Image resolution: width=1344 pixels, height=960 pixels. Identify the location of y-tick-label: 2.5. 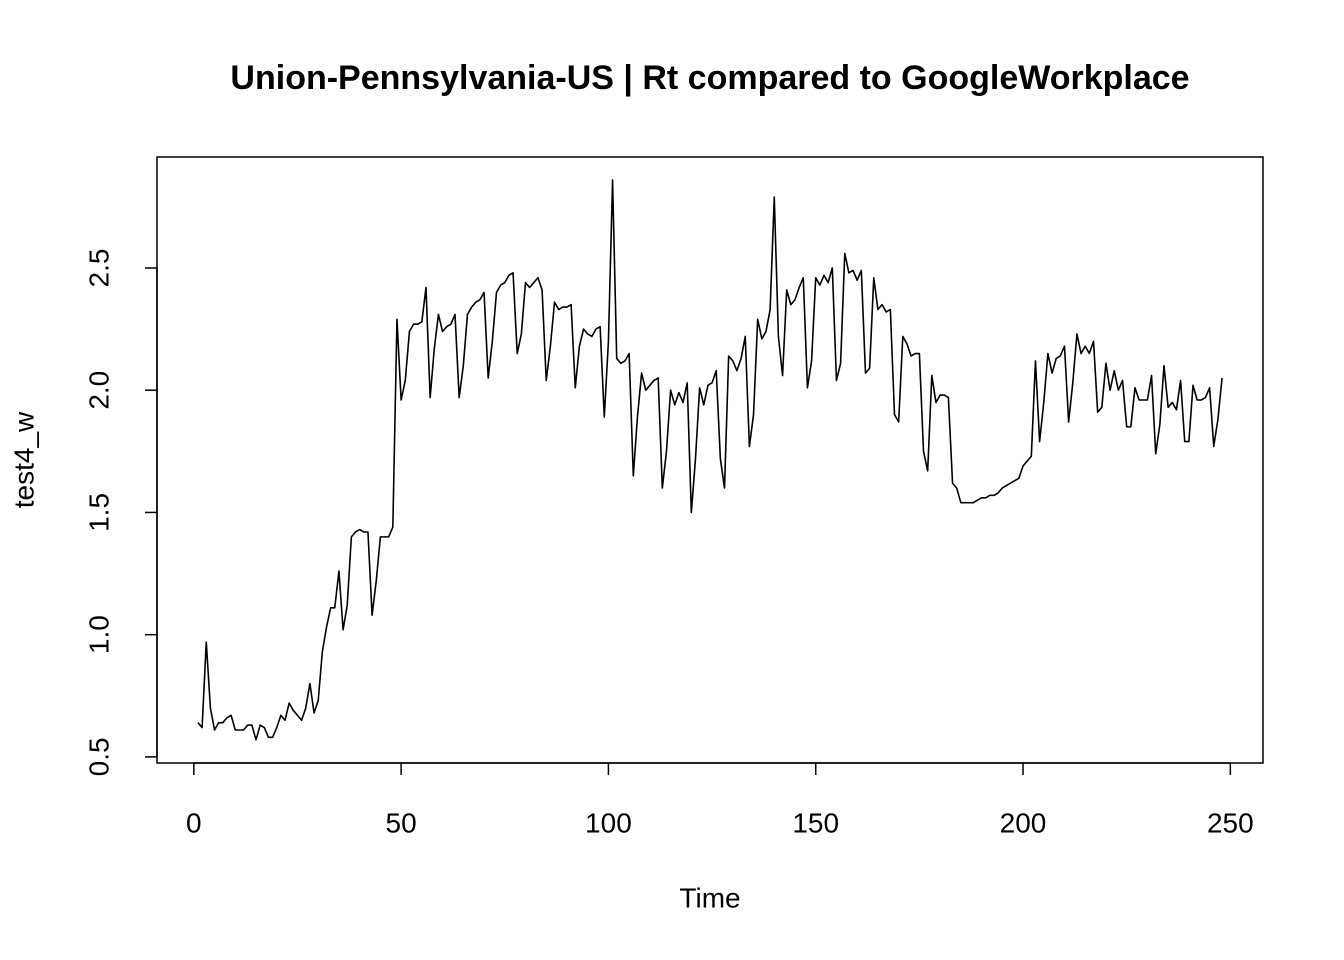
(98, 268).